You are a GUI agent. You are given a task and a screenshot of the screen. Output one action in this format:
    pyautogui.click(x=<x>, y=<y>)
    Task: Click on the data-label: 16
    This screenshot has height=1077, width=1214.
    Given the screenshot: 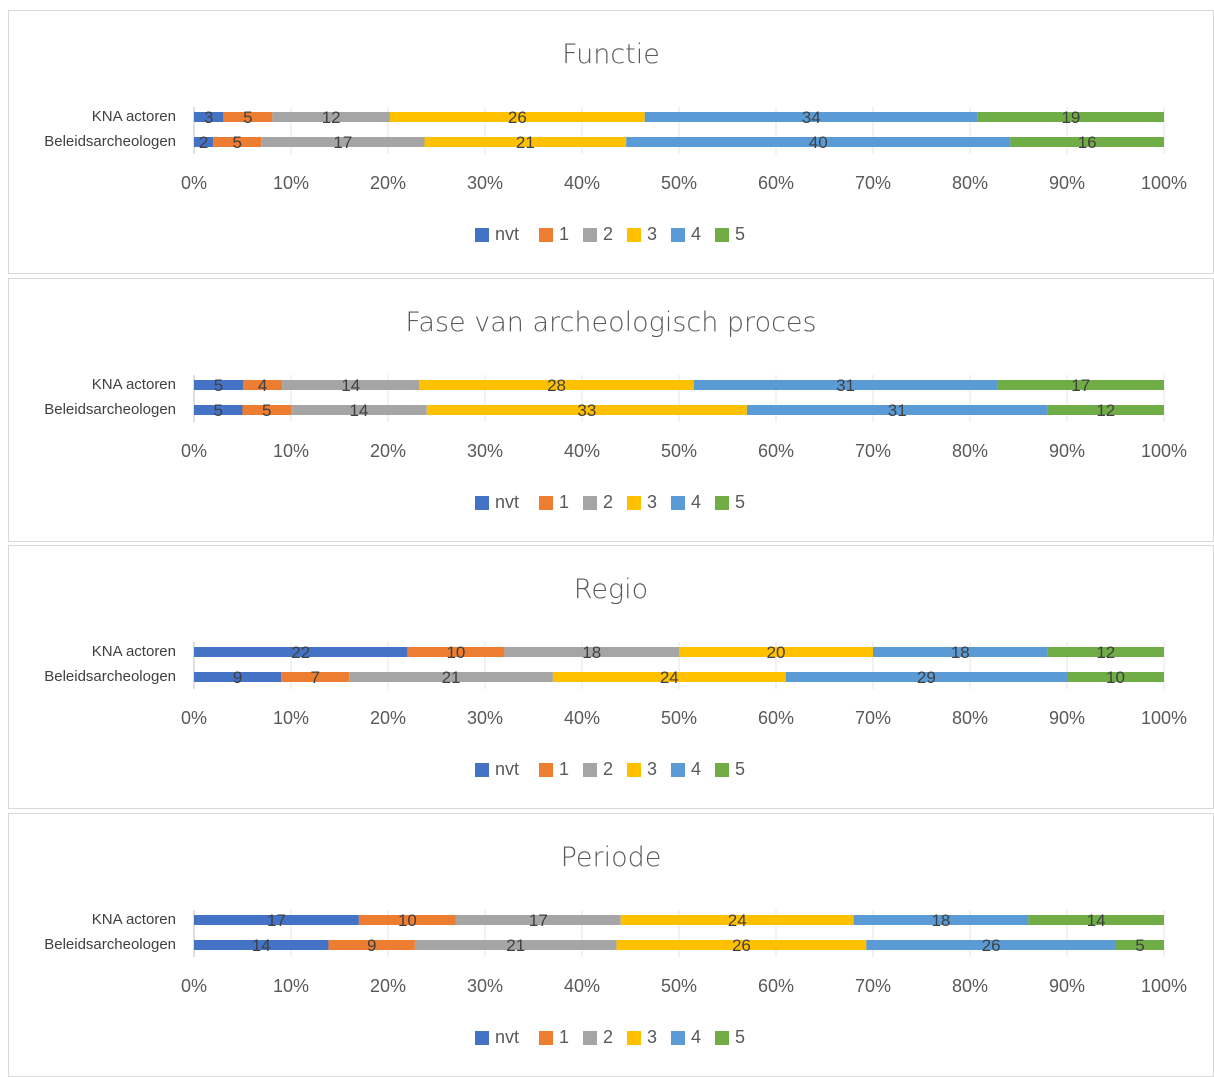 What is the action you would take?
    pyautogui.click(x=1087, y=142)
    